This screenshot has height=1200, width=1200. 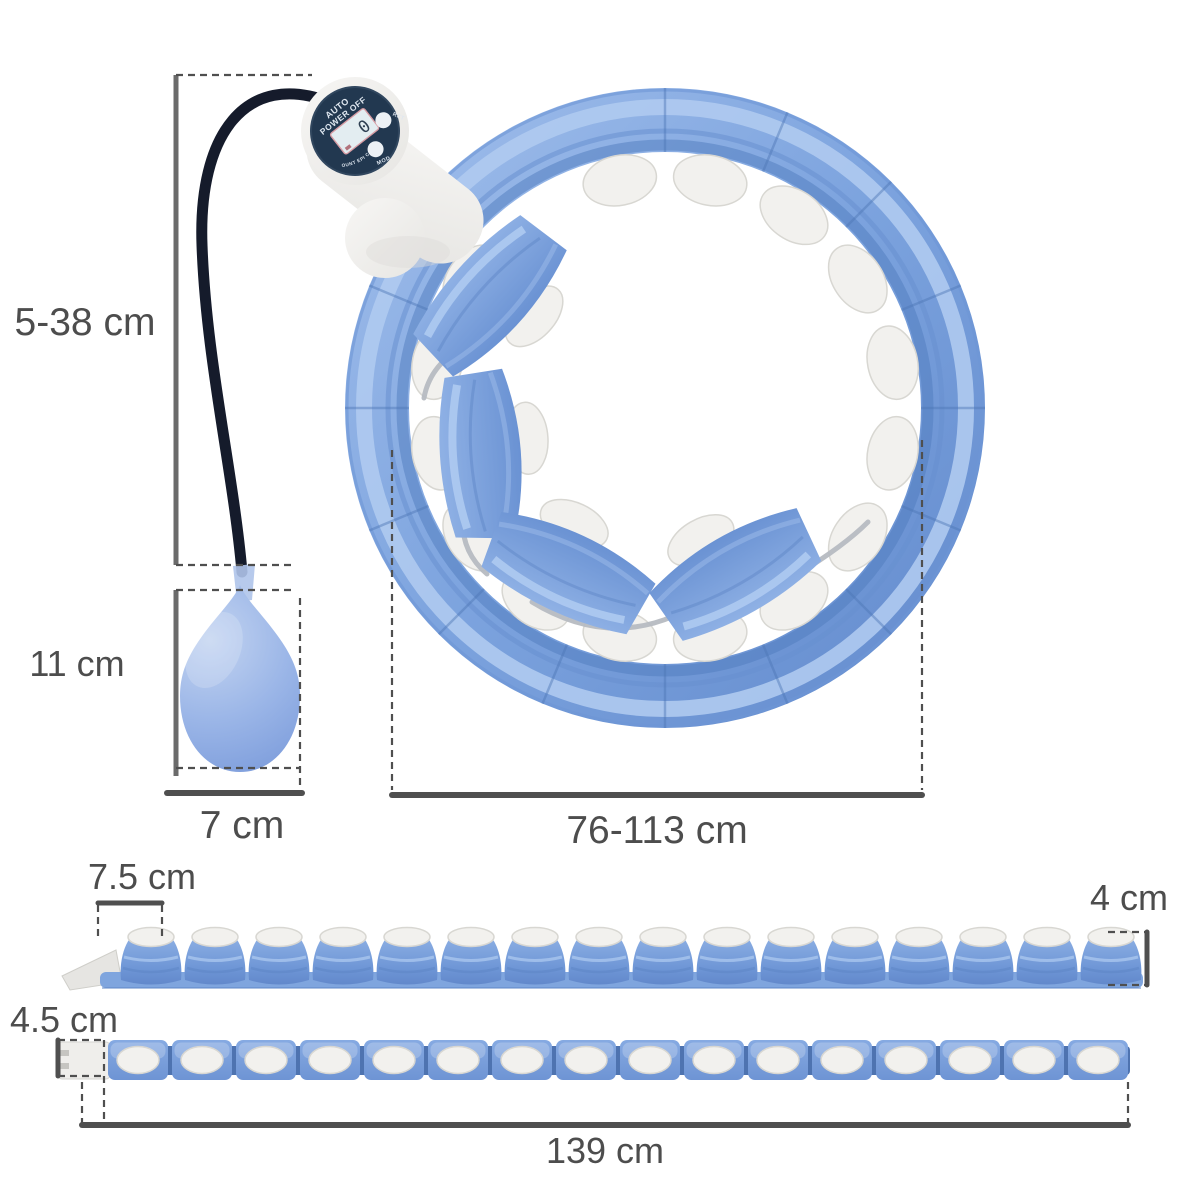 I want to click on detached-segment, so click(x=494, y=454).